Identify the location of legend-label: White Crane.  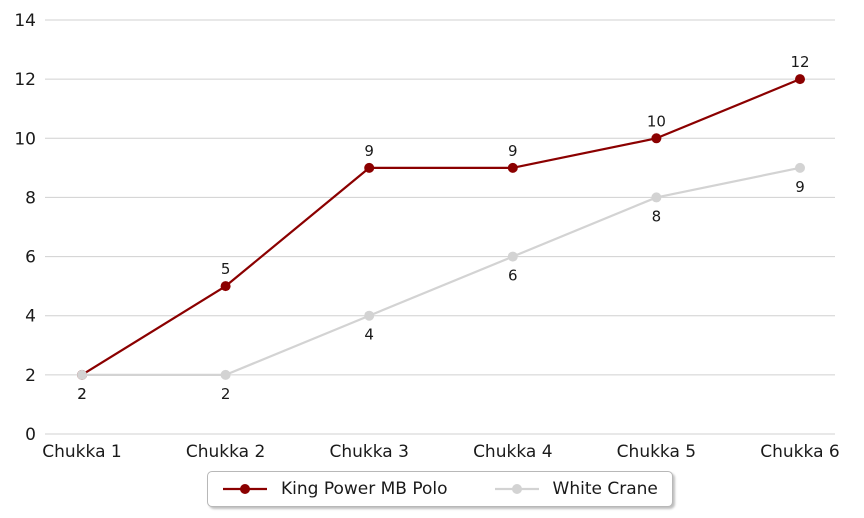
(605, 488).